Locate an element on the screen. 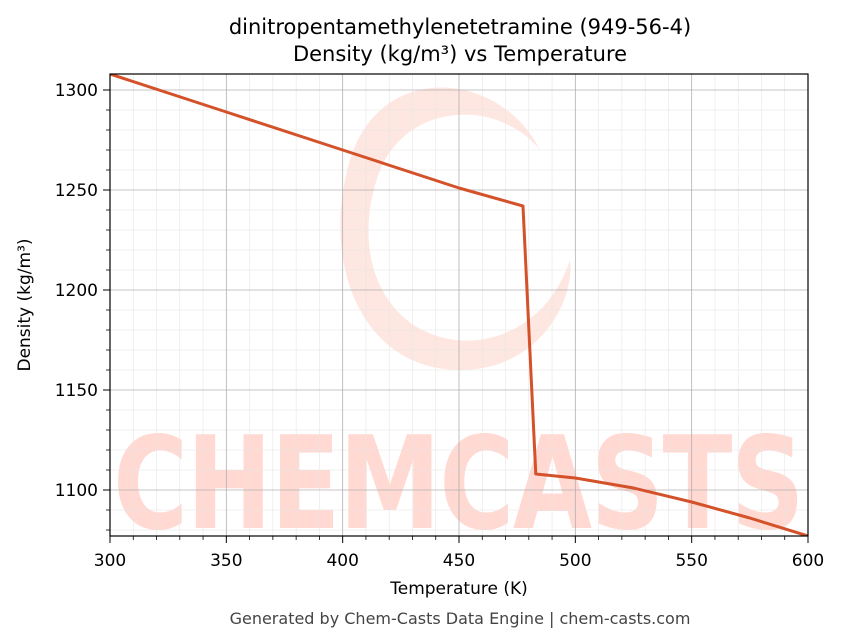 This screenshot has height=644, width=843. y-tick-label: 1200 is located at coordinates (76, 291).